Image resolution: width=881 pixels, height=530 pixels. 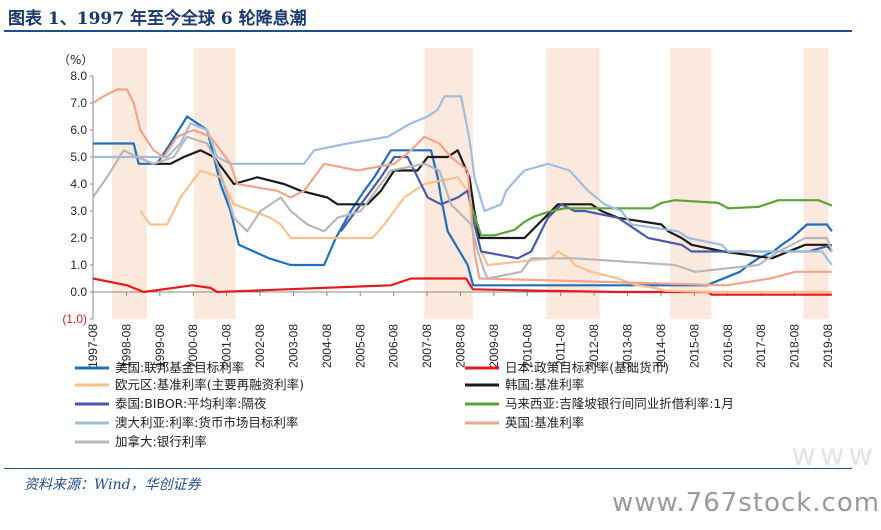 What do you see at coordinates (161, 441) in the screenshot?
I see `legend-label-9: 加拿大:银行利率` at bounding box center [161, 441].